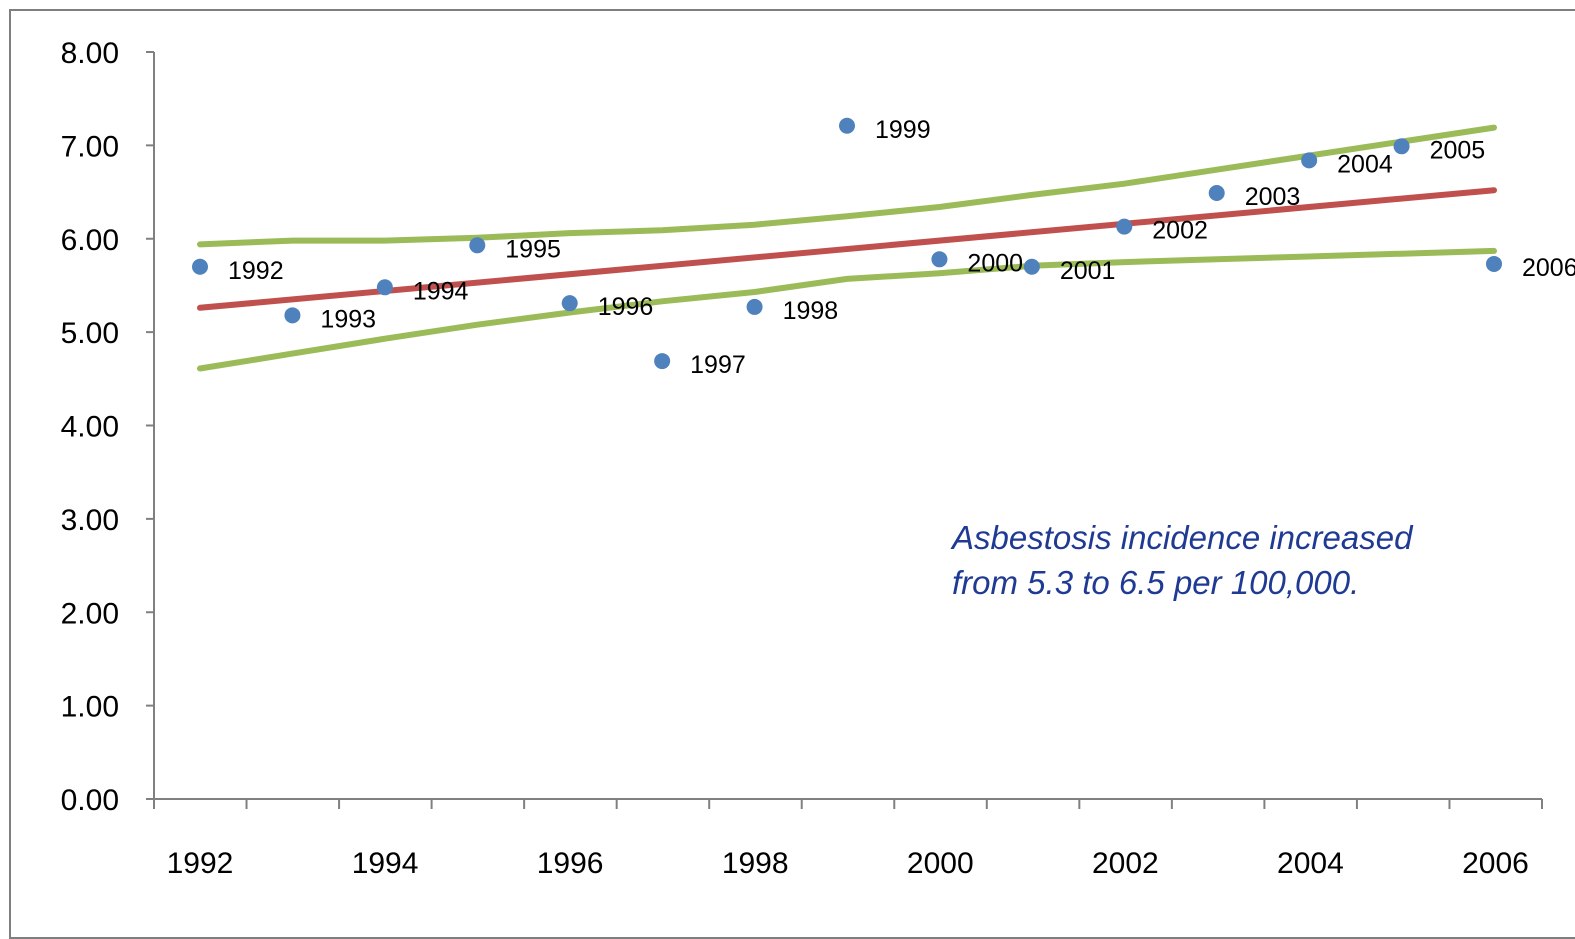  I want to click on data-point-label: 2002, so click(1180, 231).